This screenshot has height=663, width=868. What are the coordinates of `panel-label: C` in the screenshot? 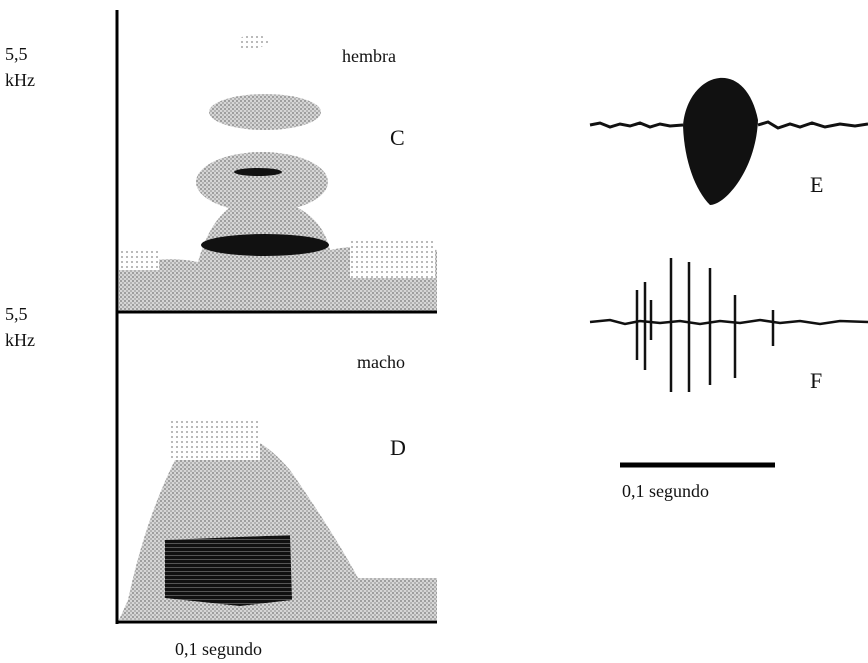 It's located at (397, 137).